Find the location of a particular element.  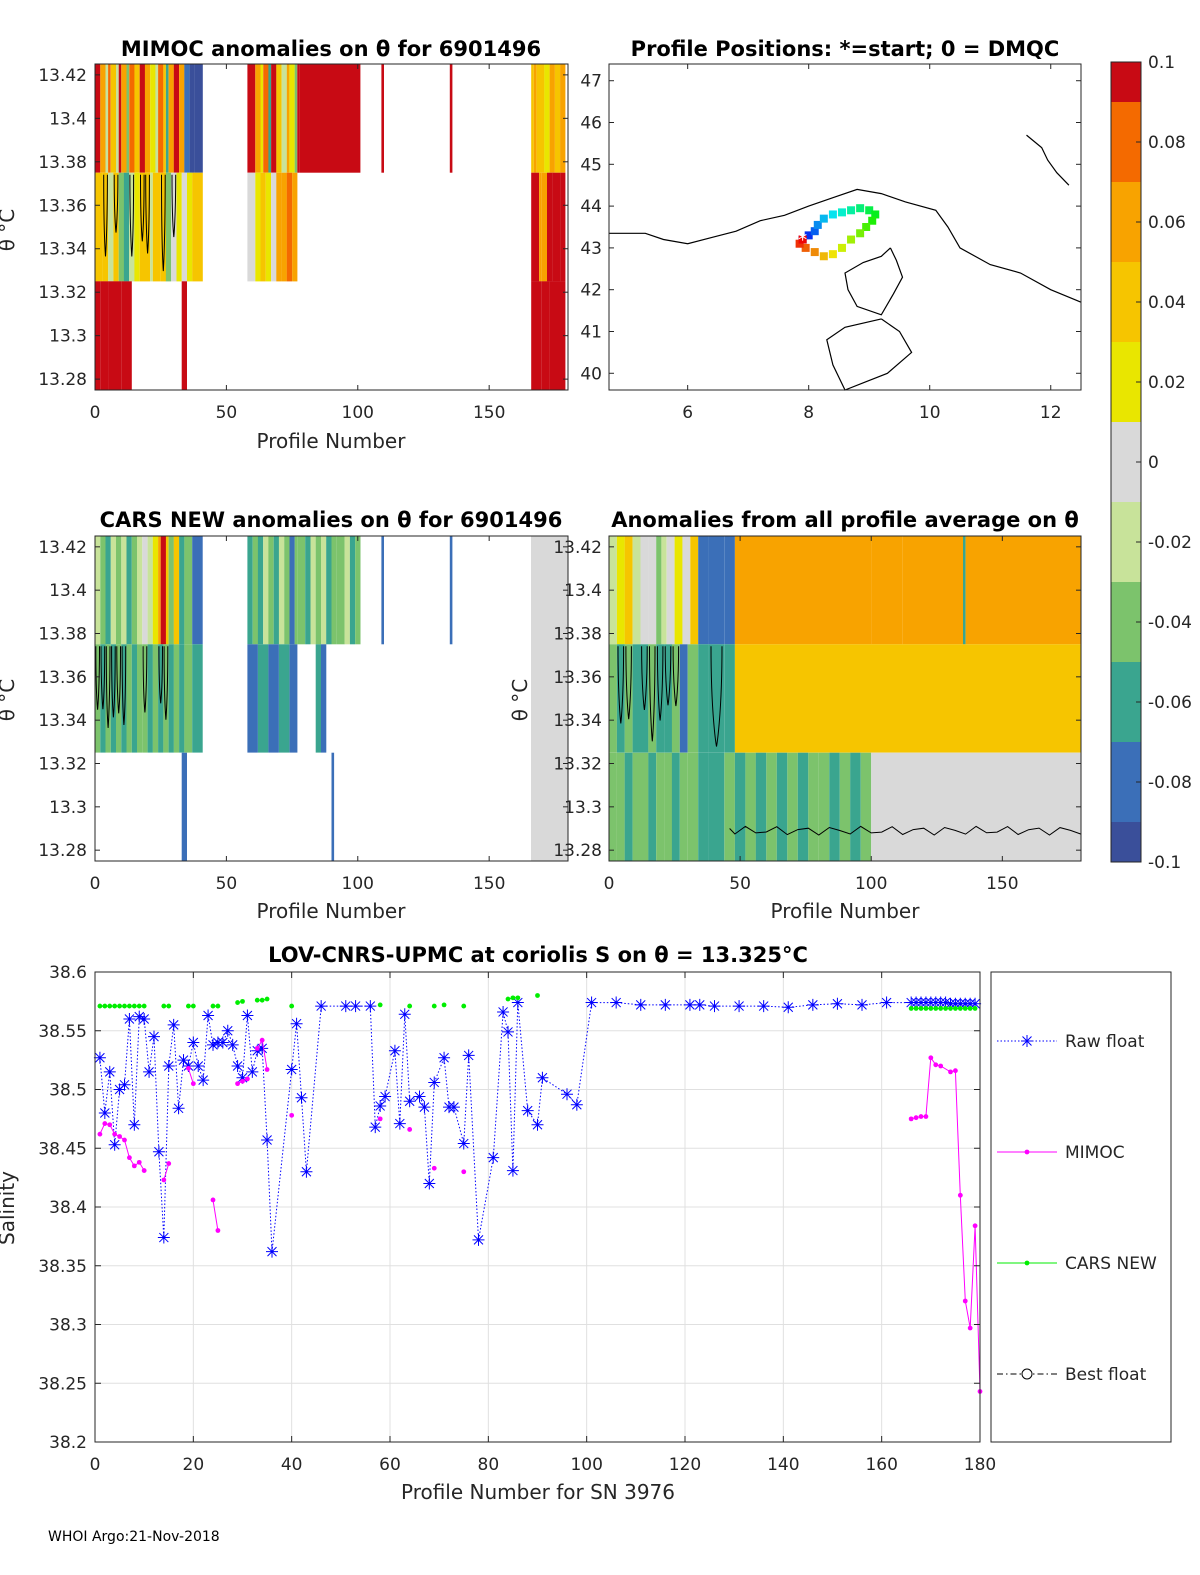

colorbar-tick-label: 0 is located at coordinates (1153, 463).